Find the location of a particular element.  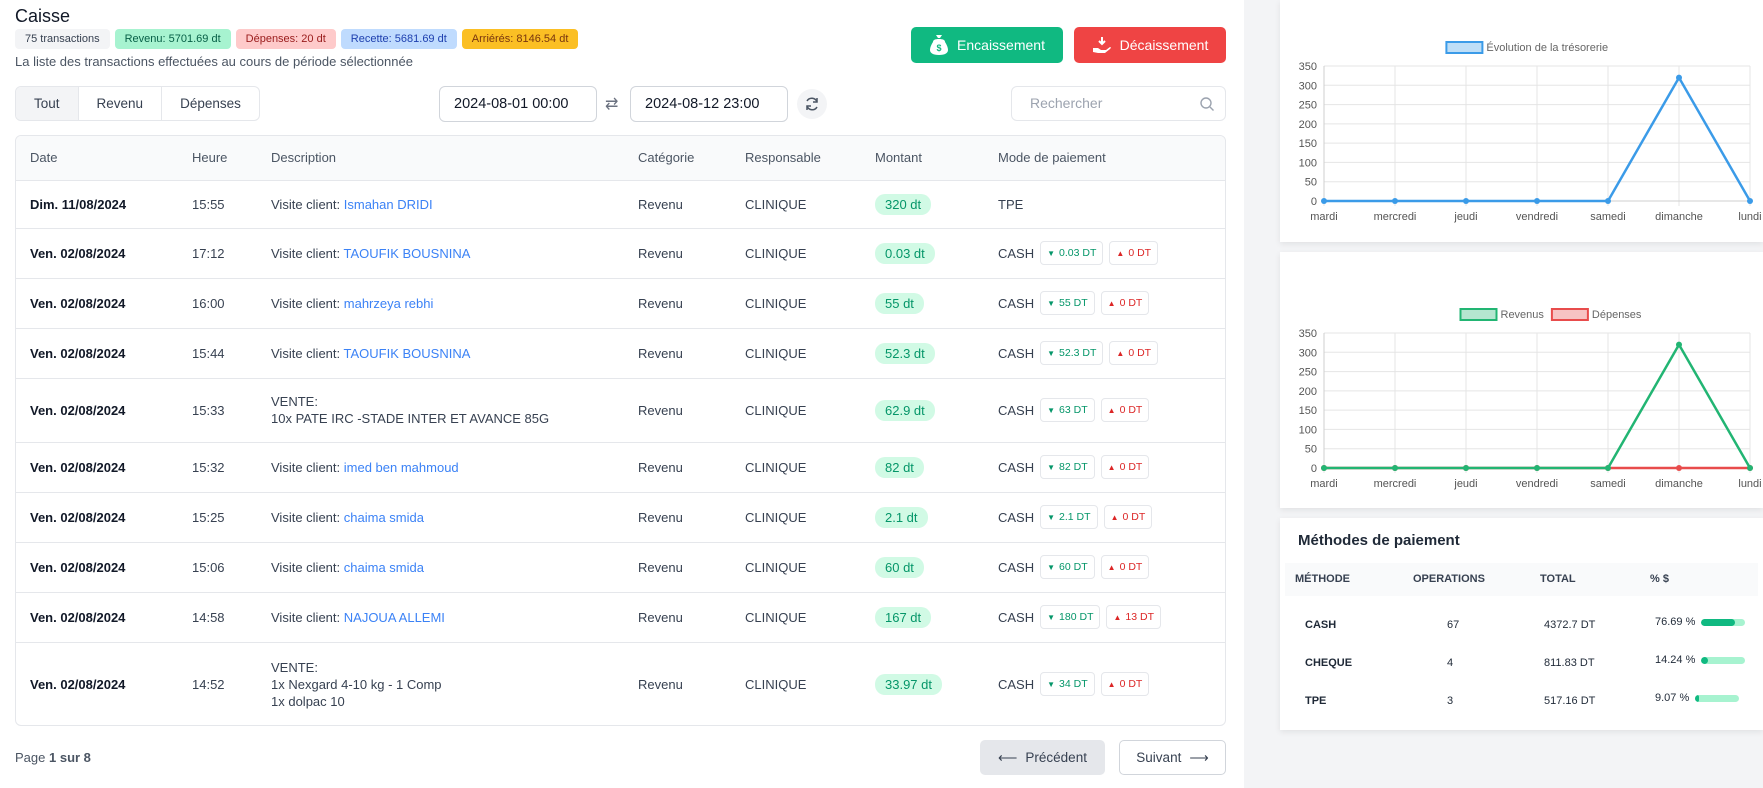

next-button: Suivant ⟶ is located at coordinates (1172, 757).